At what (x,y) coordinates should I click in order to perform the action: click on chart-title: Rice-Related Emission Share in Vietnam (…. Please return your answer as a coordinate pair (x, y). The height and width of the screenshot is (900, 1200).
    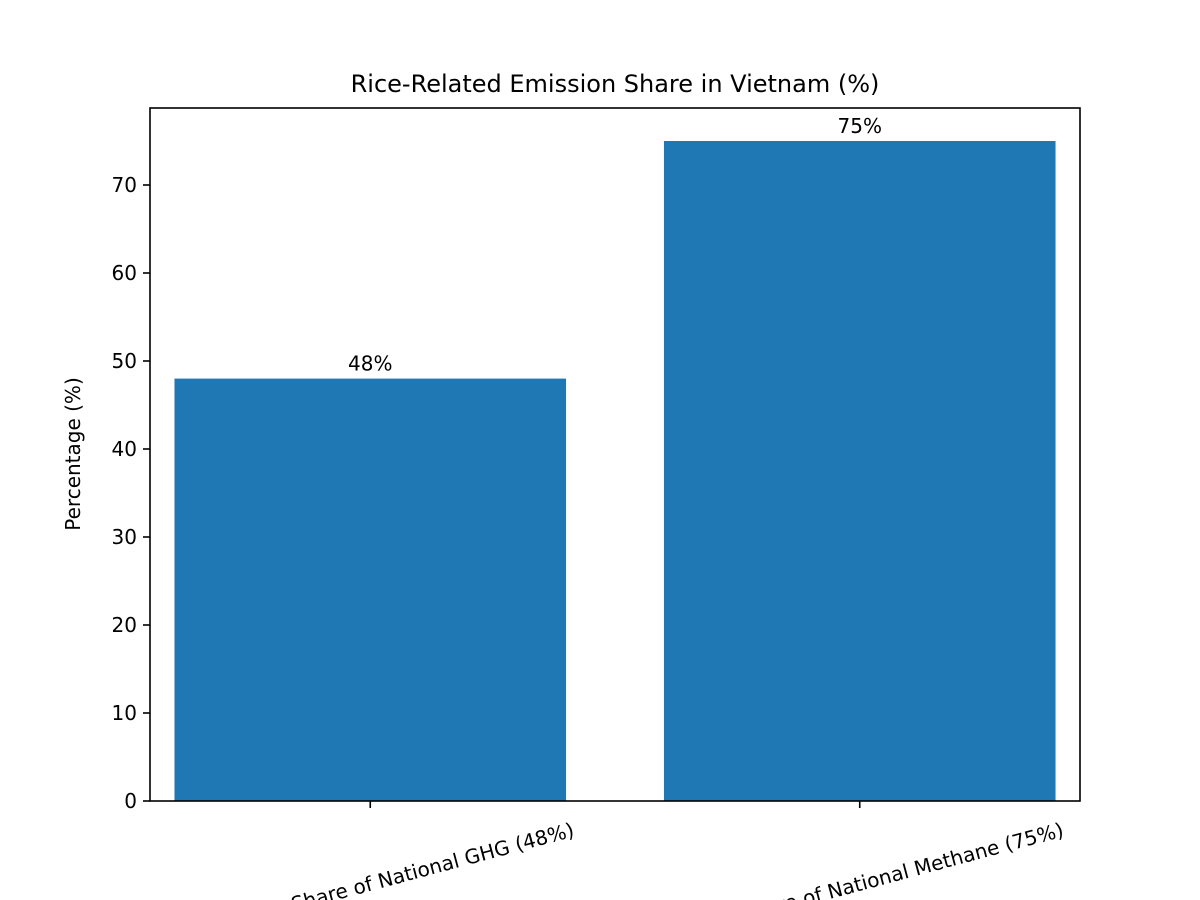
    Looking at the image, I should click on (615, 84).